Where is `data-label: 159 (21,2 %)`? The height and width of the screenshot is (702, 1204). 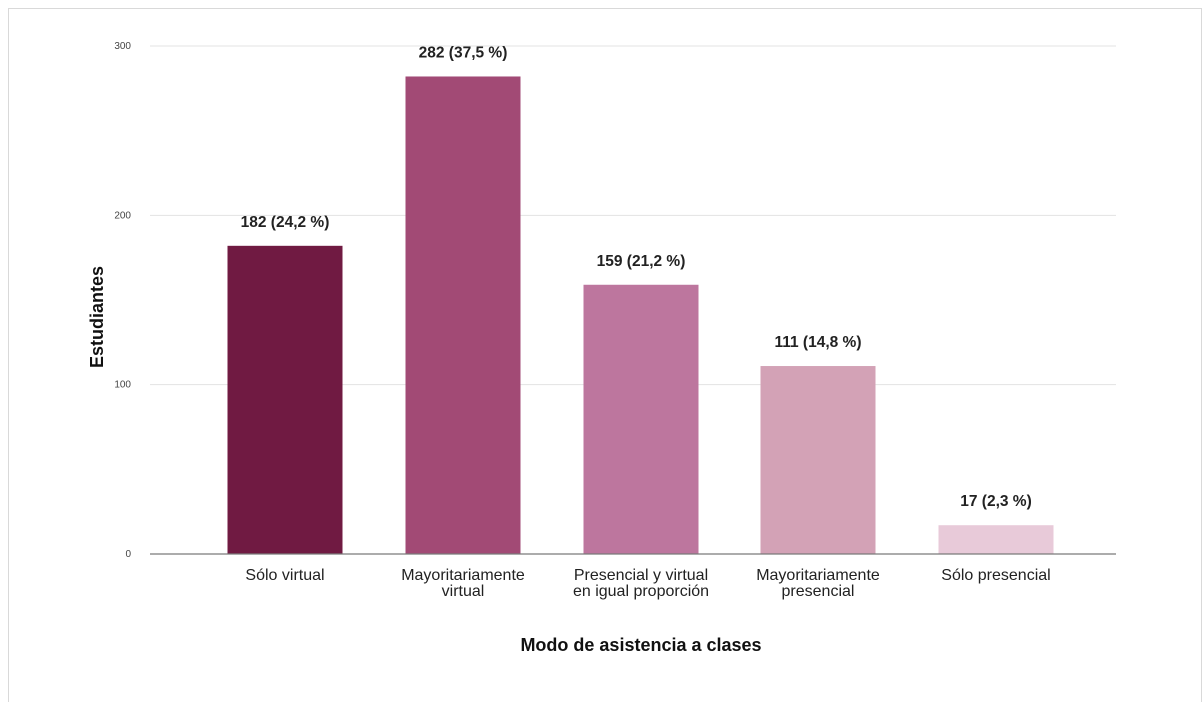 data-label: 159 (21,2 %) is located at coordinates (641, 261).